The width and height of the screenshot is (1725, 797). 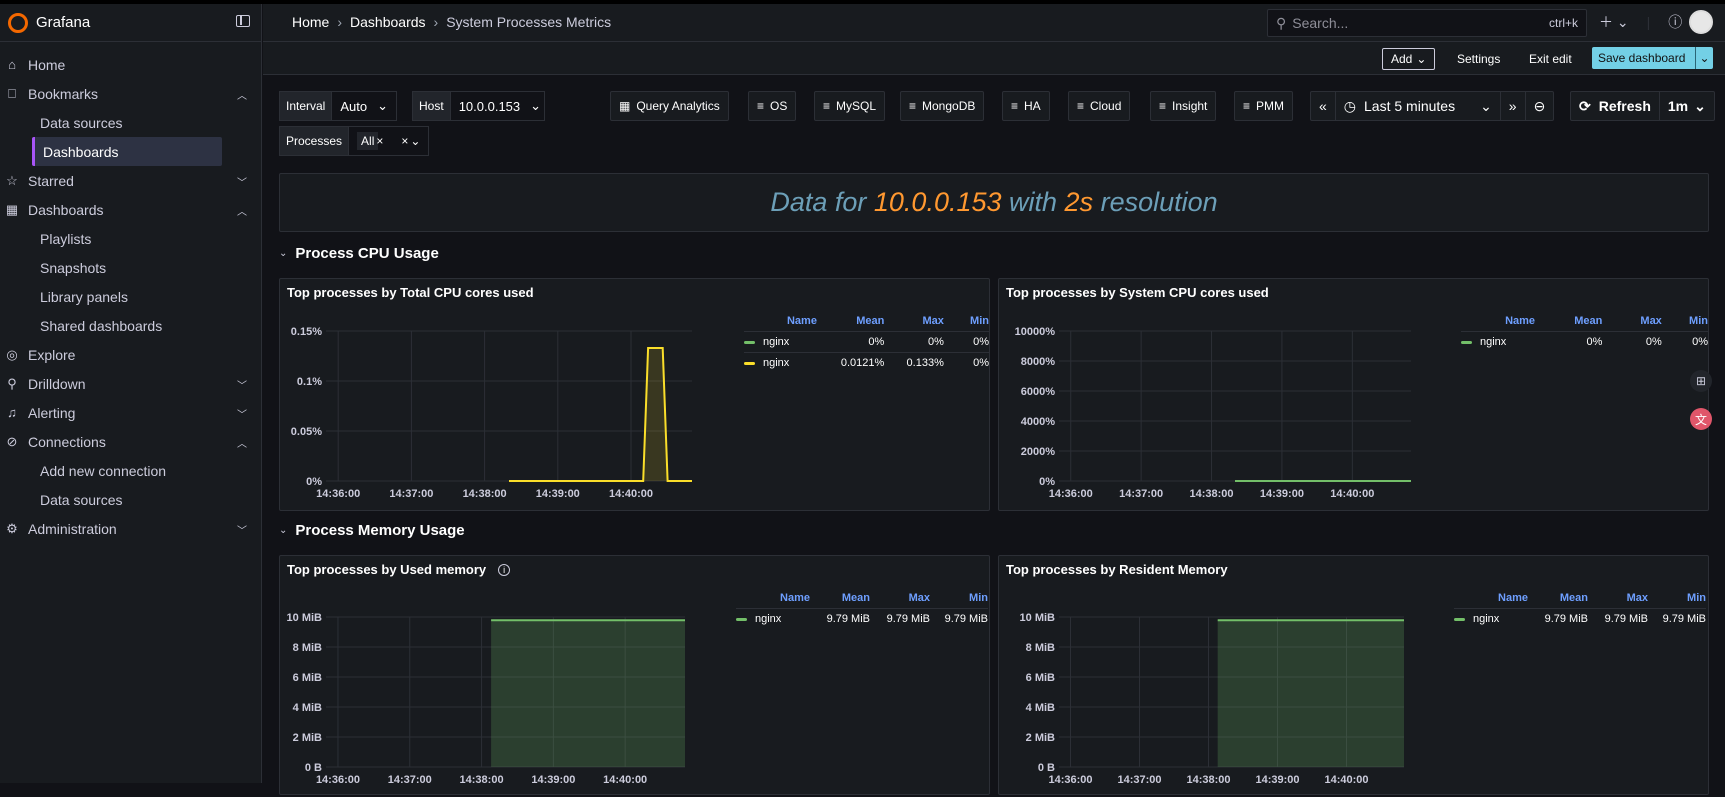 I want to click on refresh-button: ⟳ Refresh, so click(x=1615, y=106).